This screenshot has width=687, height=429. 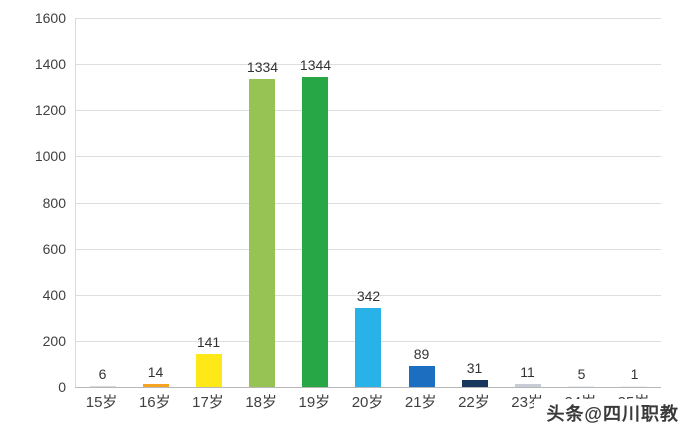 I want to click on bar-15岁, so click(x=103, y=386).